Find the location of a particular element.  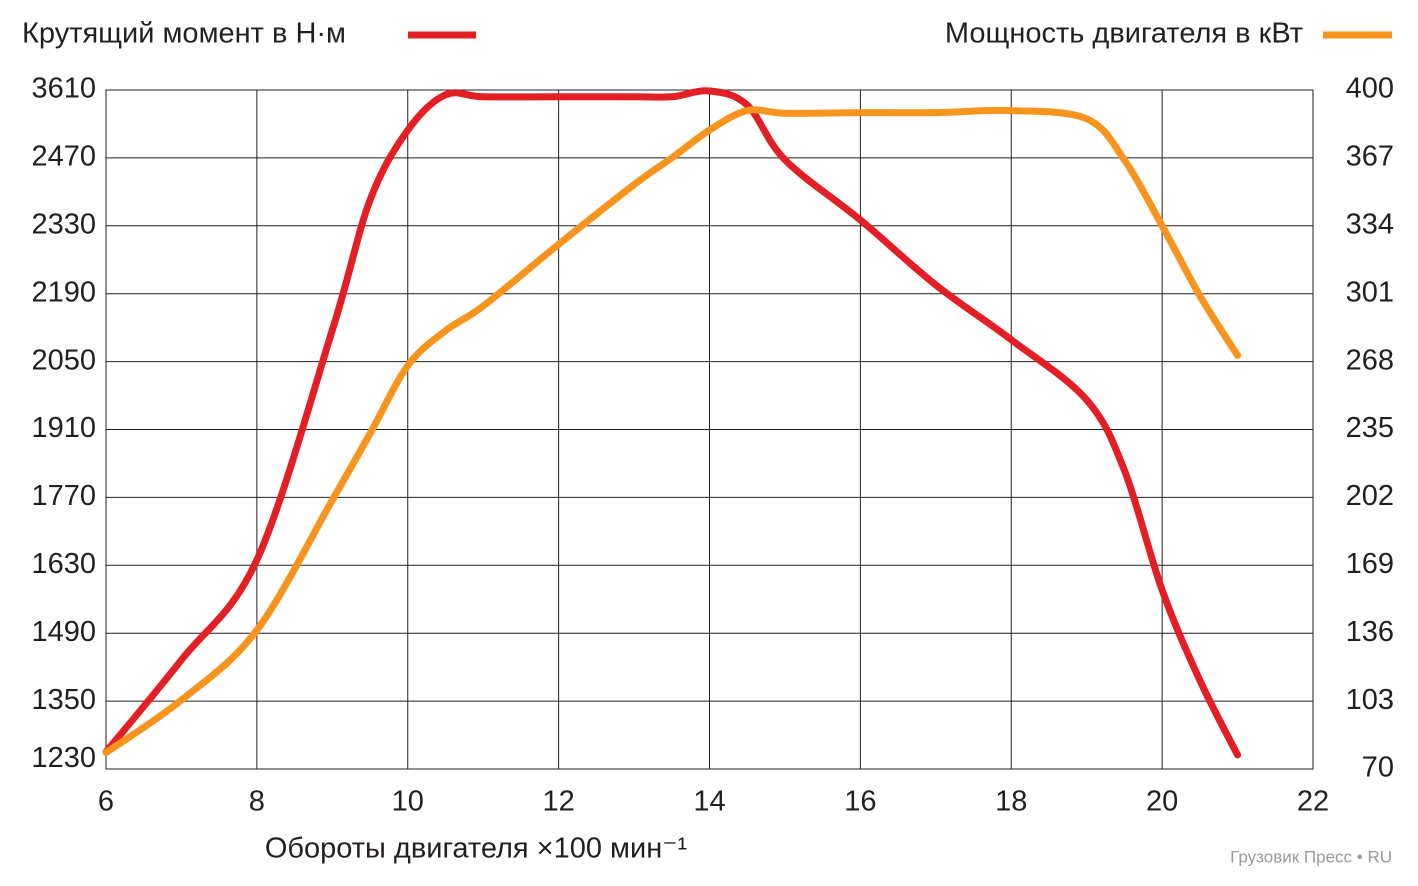

y-tick-label: 1770 is located at coordinates (63, 496).